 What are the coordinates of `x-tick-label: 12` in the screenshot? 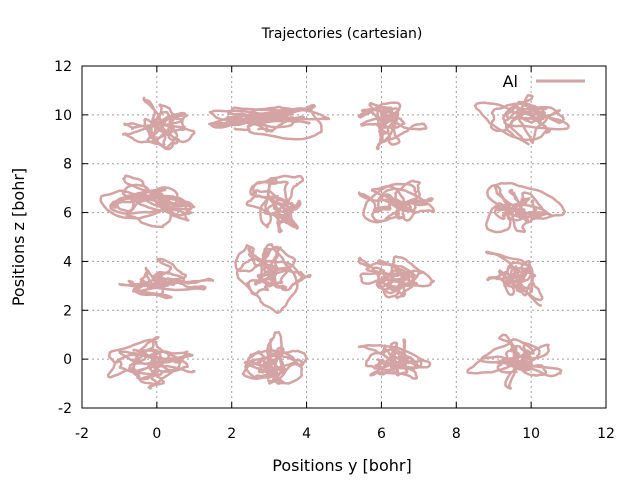 It's located at (606, 434).